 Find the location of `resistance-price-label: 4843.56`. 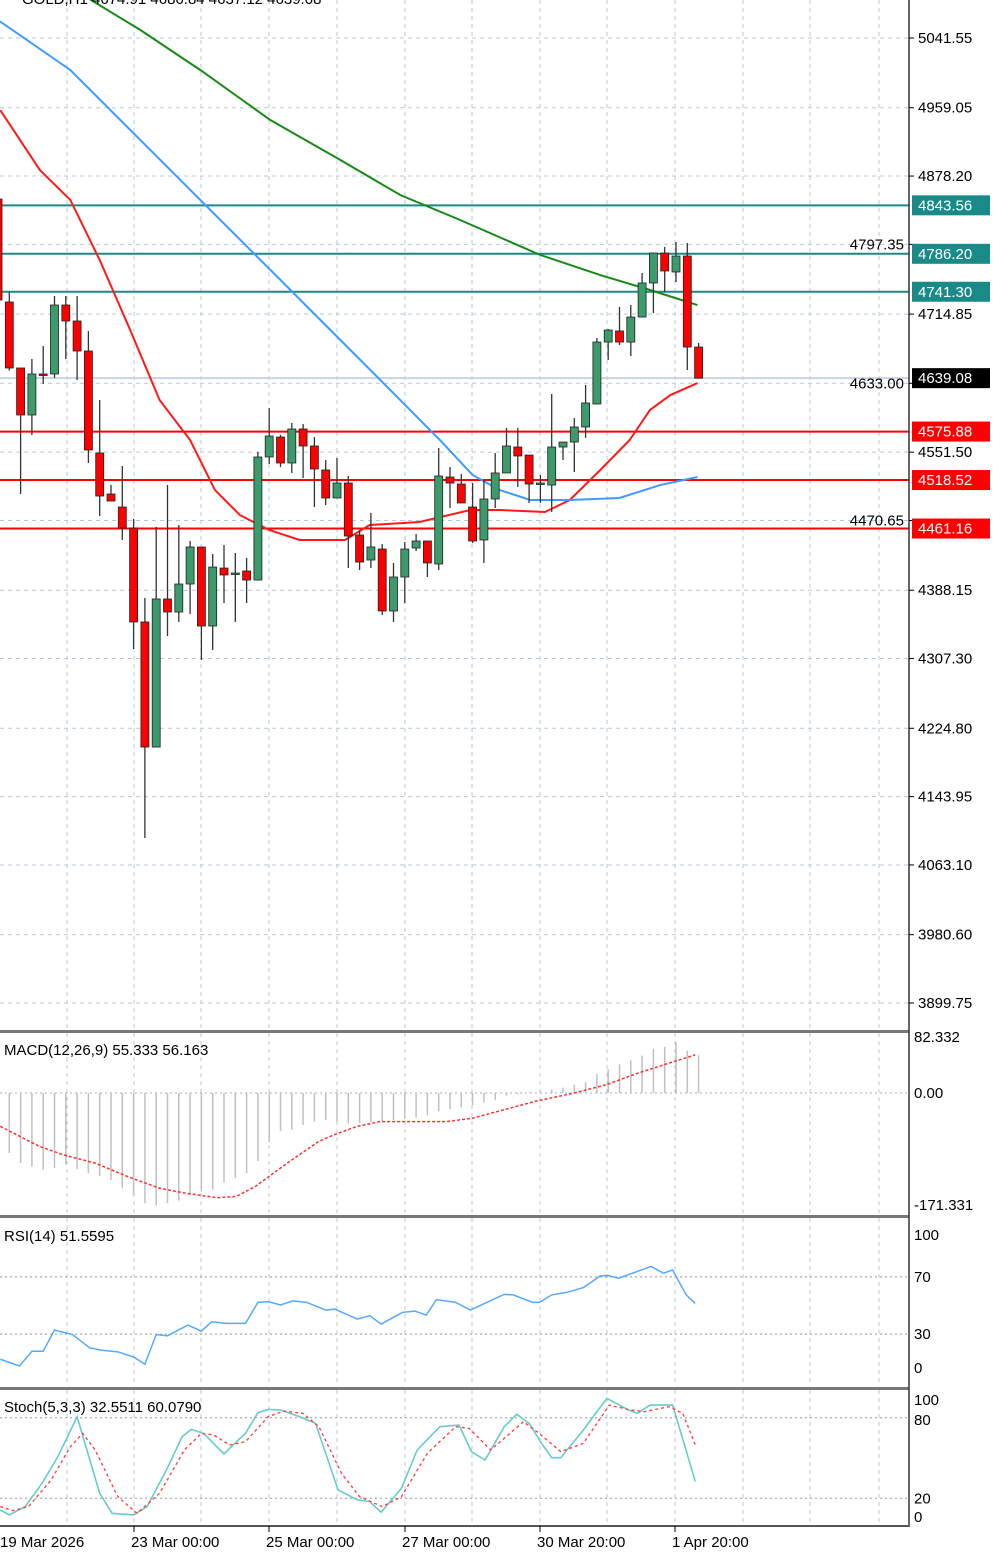

resistance-price-label: 4843.56 is located at coordinates (945, 205).